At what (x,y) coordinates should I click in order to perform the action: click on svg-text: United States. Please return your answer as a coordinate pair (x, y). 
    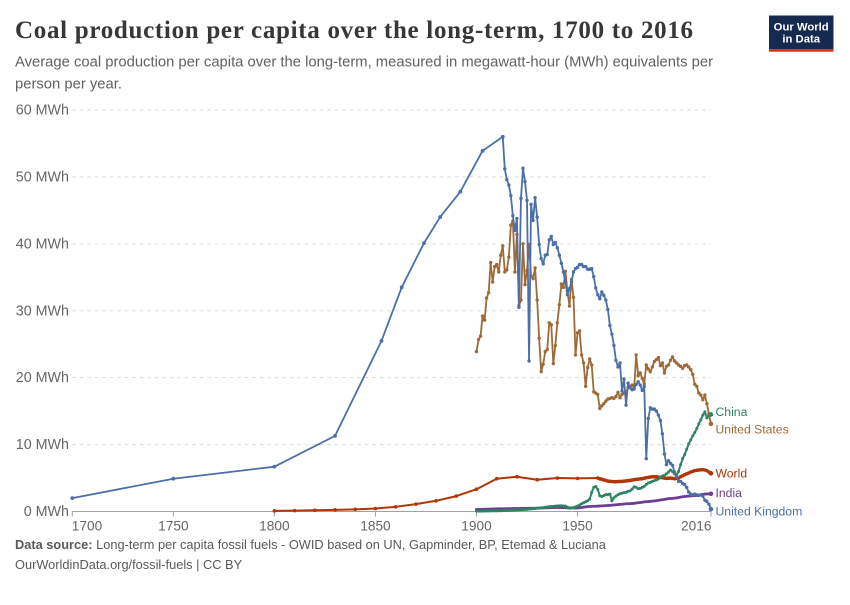
    Looking at the image, I should click on (752, 430).